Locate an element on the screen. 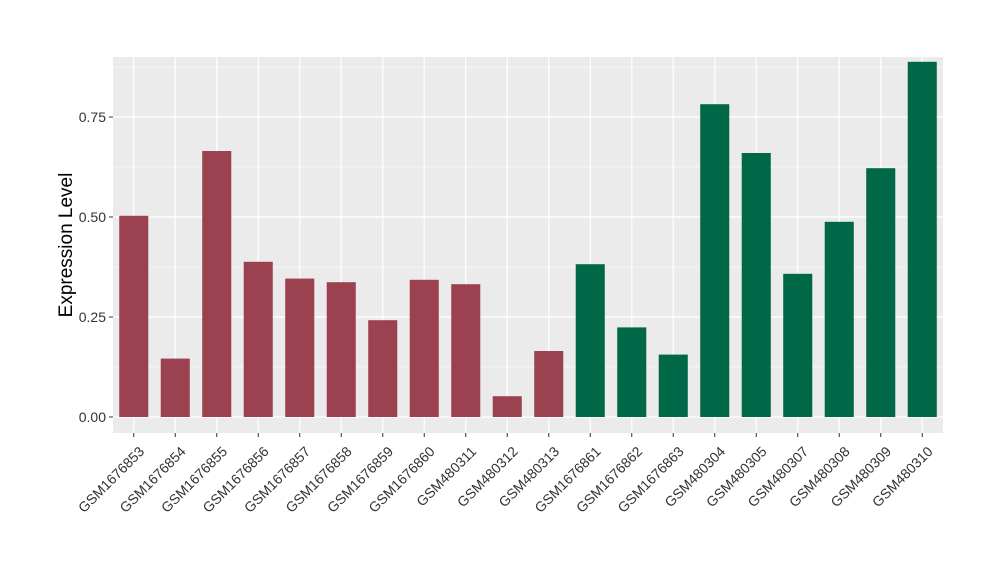 The image size is (1000, 580). bar-GSM1676856 is located at coordinates (258, 339).